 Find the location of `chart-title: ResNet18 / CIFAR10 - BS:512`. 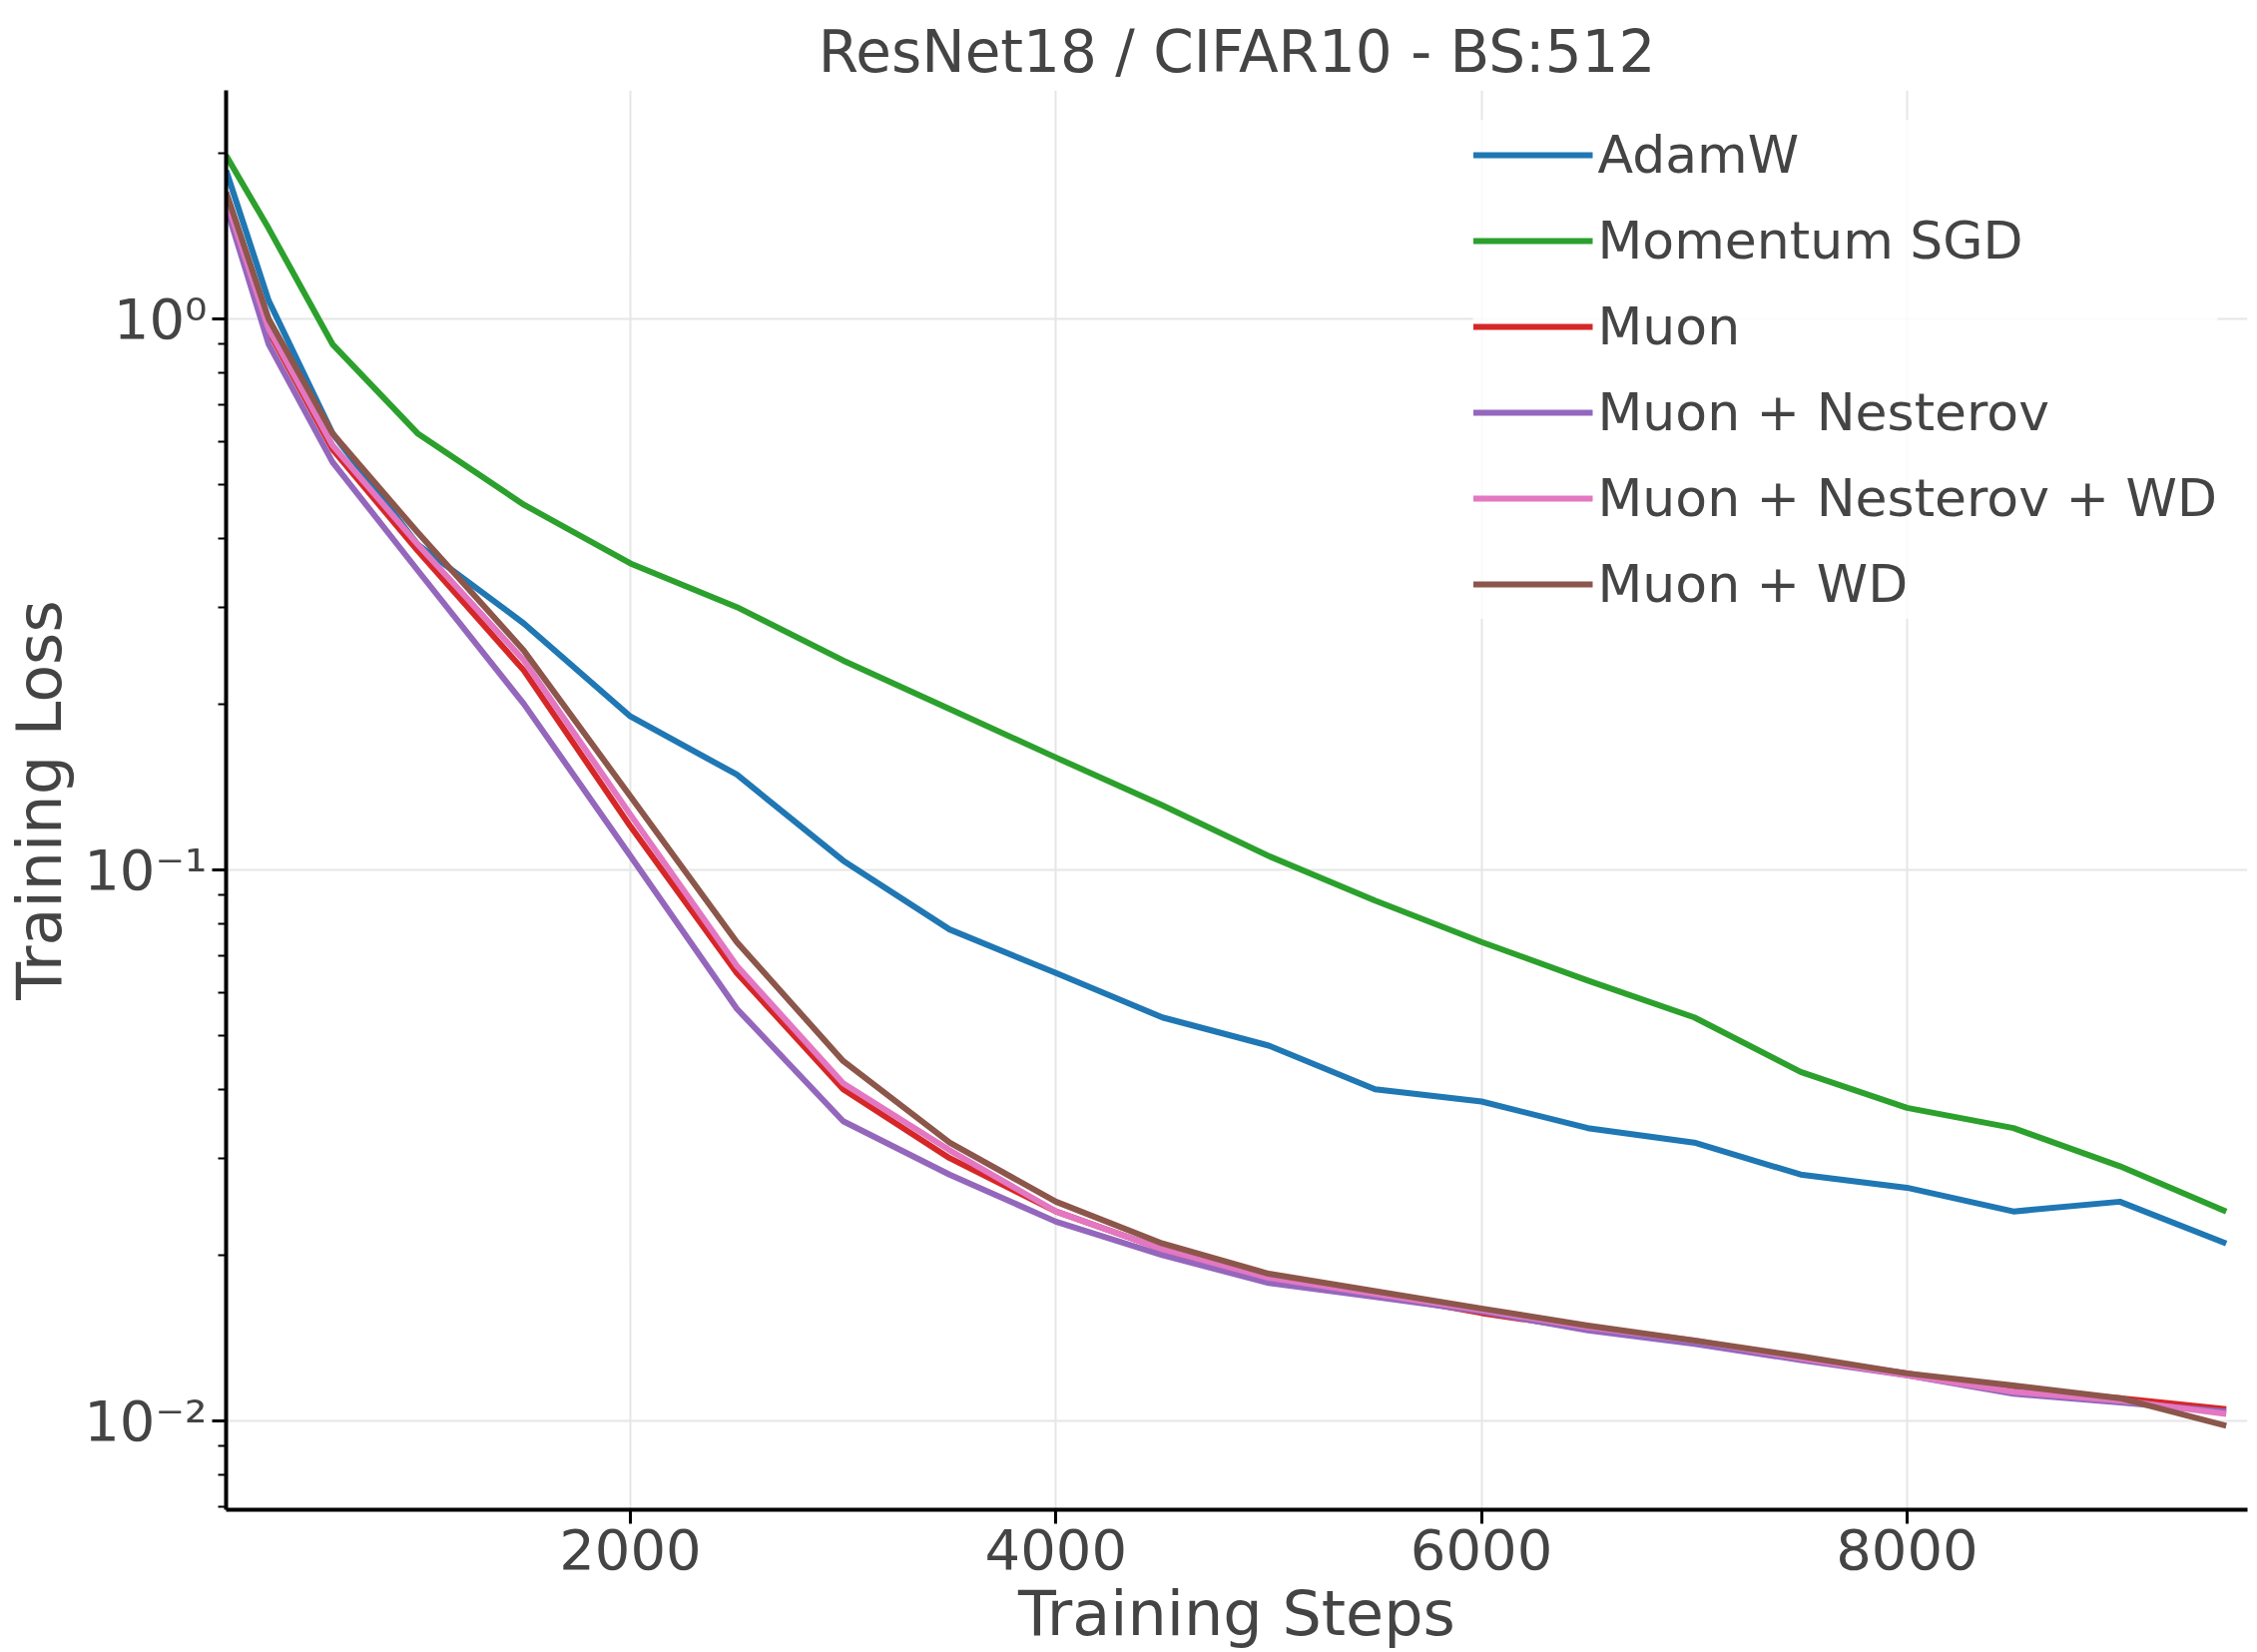

chart-title: ResNet18 / CIFAR10 - BS:512 is located at coordinates (1237, 51).